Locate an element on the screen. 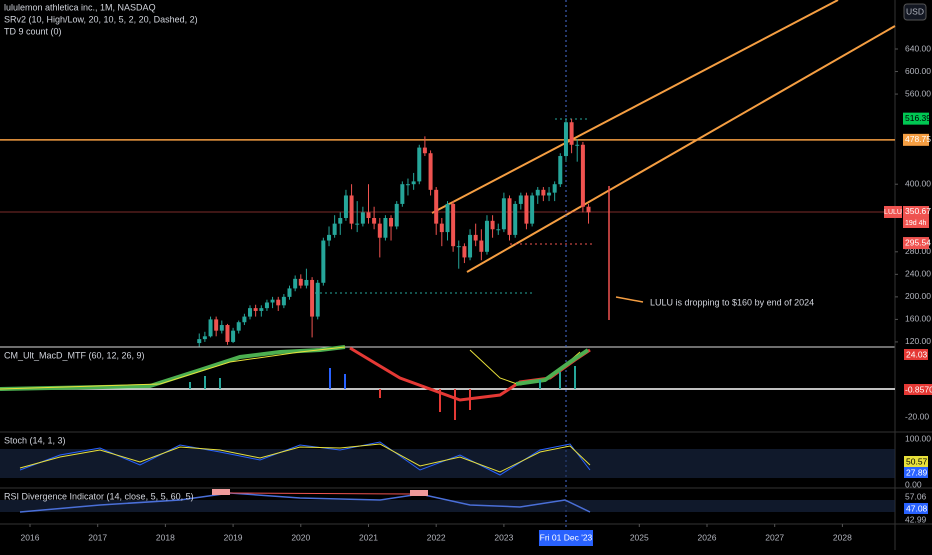 Image resolution: width=932 pixels, height=555 pixels. price-label: 478.75 is located at coordinates (918, 139).